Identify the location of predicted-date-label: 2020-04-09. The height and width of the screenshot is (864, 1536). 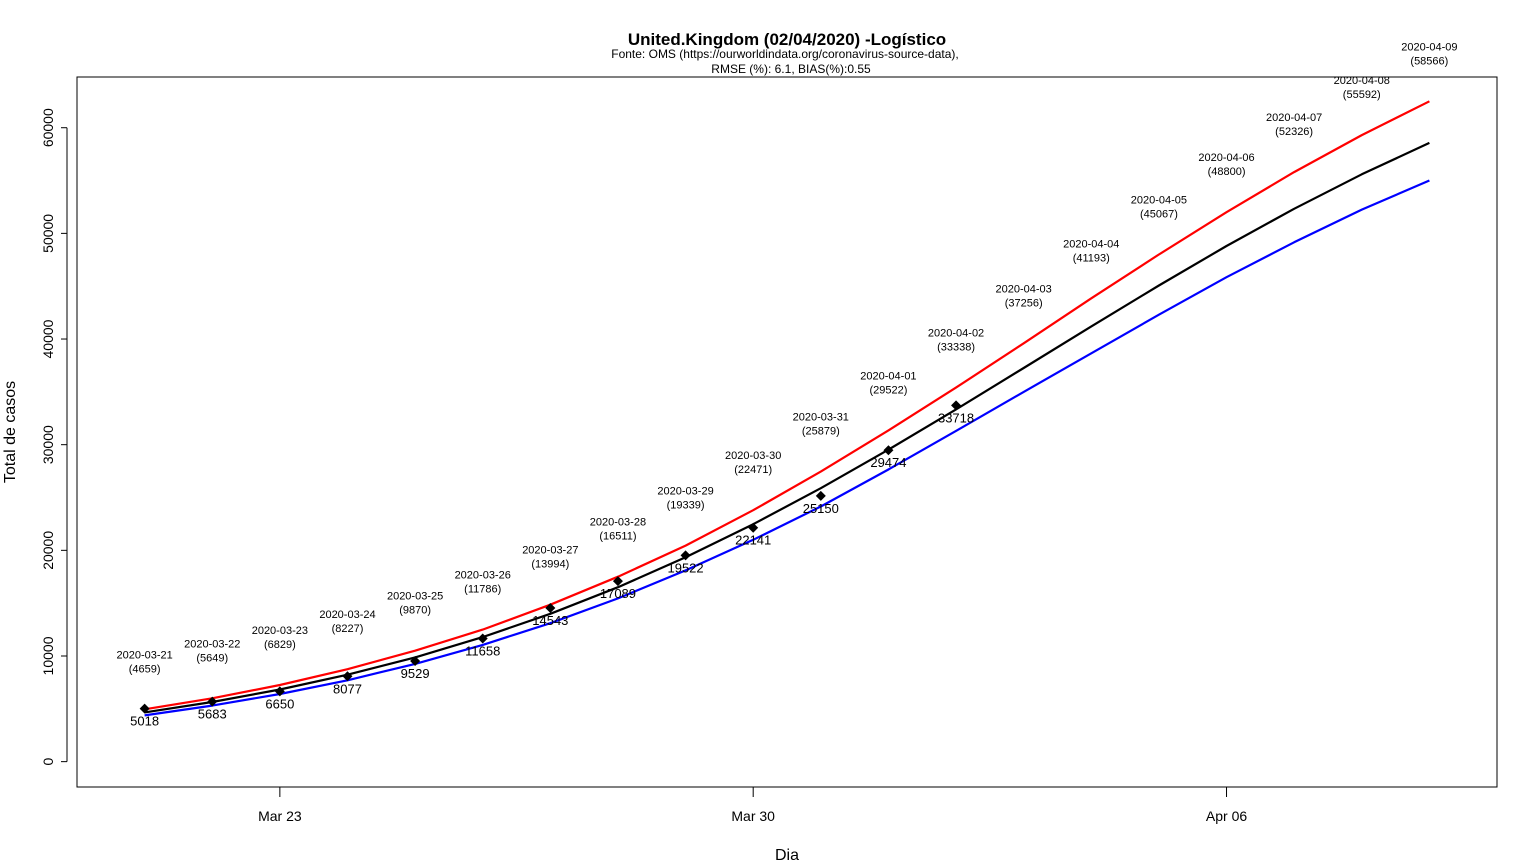
(1429, 47).